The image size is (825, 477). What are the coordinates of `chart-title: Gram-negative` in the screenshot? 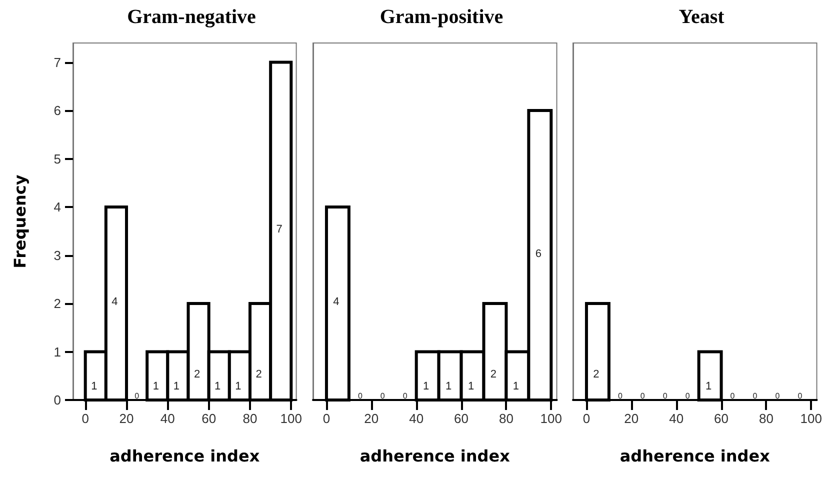 It's located at (191, 17).